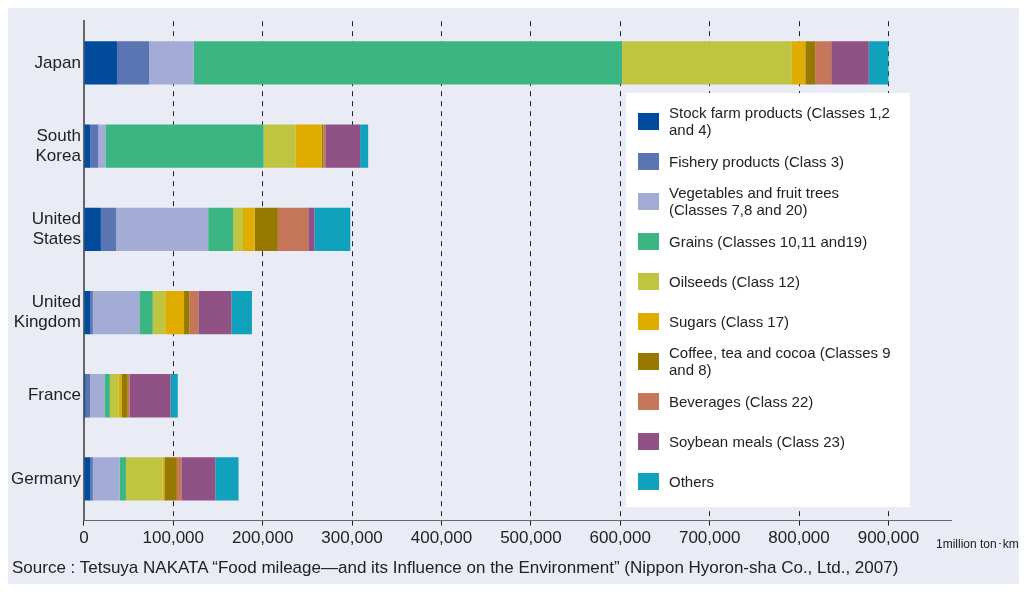 The image size is (1027, 592). I want to click on y-tick-label: France, so click(54, 395).